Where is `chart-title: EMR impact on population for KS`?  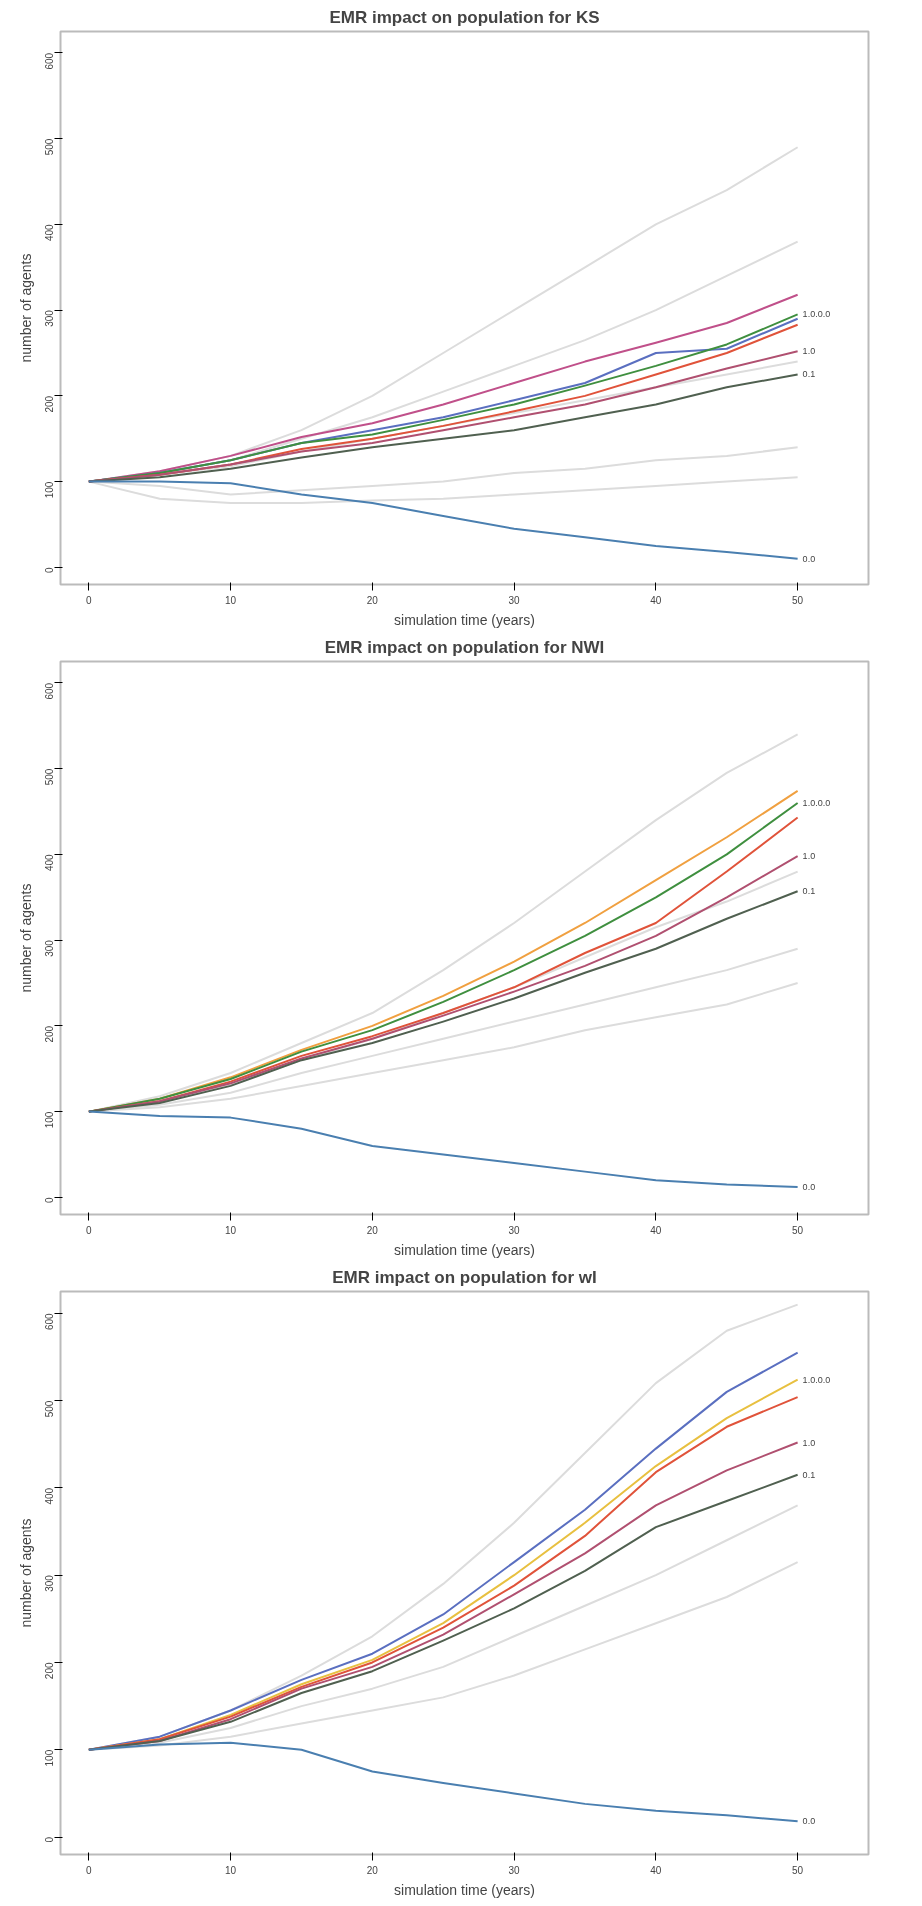
chart-title: EMR impact on population for KS is located at coordinates (464, 17).